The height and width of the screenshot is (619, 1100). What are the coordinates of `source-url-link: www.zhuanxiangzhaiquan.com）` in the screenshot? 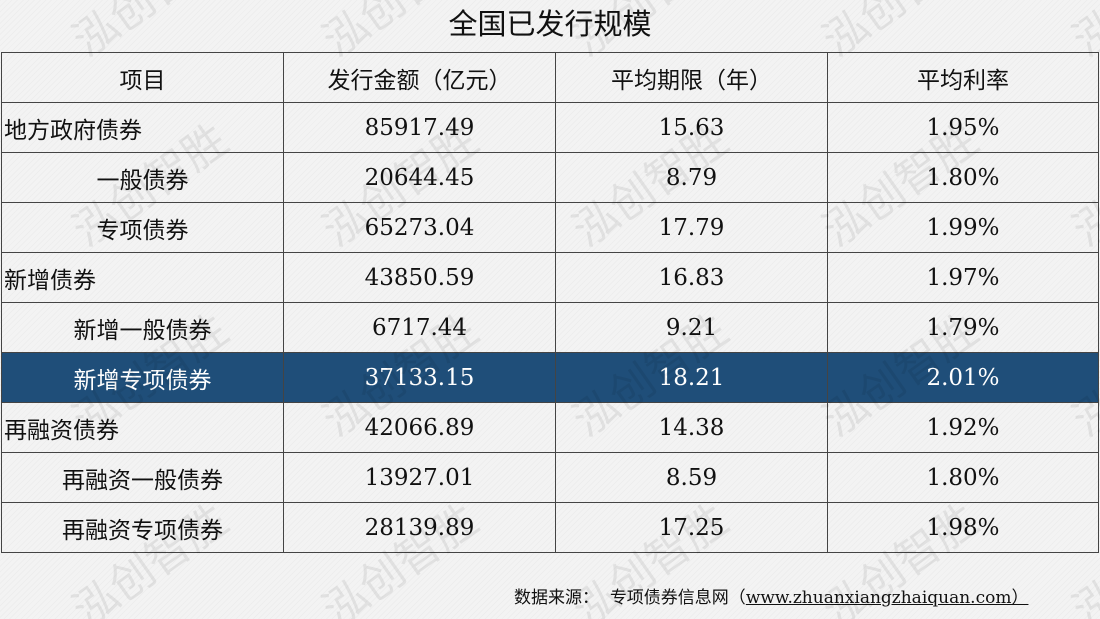 It's located at (887, 598).